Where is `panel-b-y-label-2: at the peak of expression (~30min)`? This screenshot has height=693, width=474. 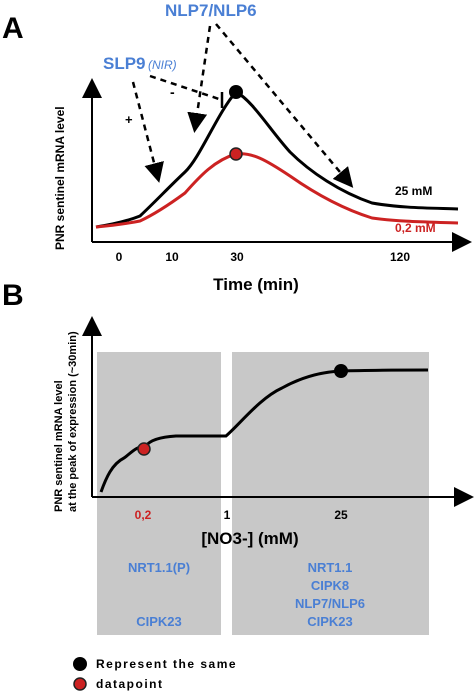
panel-b-y-label-2: at the peak of expression (~30min) is located at coordinates (73, 421).